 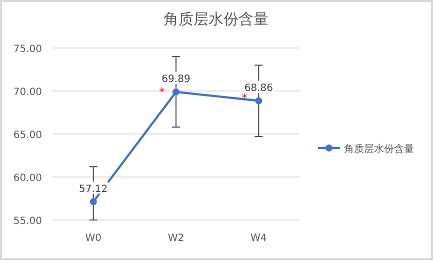 What do you see at coordinates (93, 238) in the screenshot?
I see `x-tick-label: W0` at bounding box center [93, 238].